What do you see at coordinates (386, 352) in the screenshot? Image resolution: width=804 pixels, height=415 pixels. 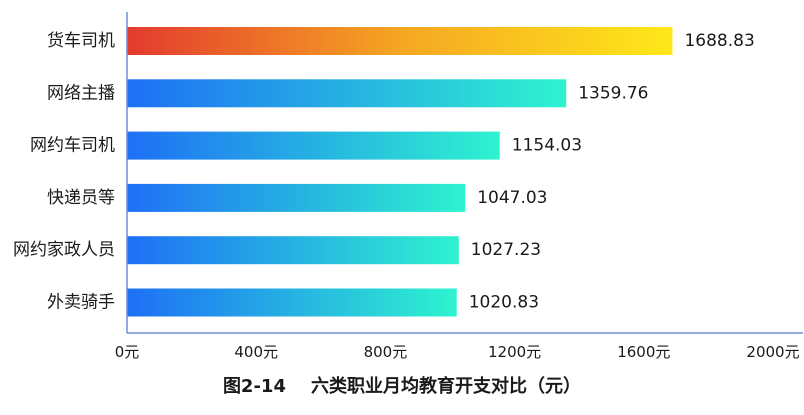 I see `x-tick-label: 800元` at bounding box center [386, 352].